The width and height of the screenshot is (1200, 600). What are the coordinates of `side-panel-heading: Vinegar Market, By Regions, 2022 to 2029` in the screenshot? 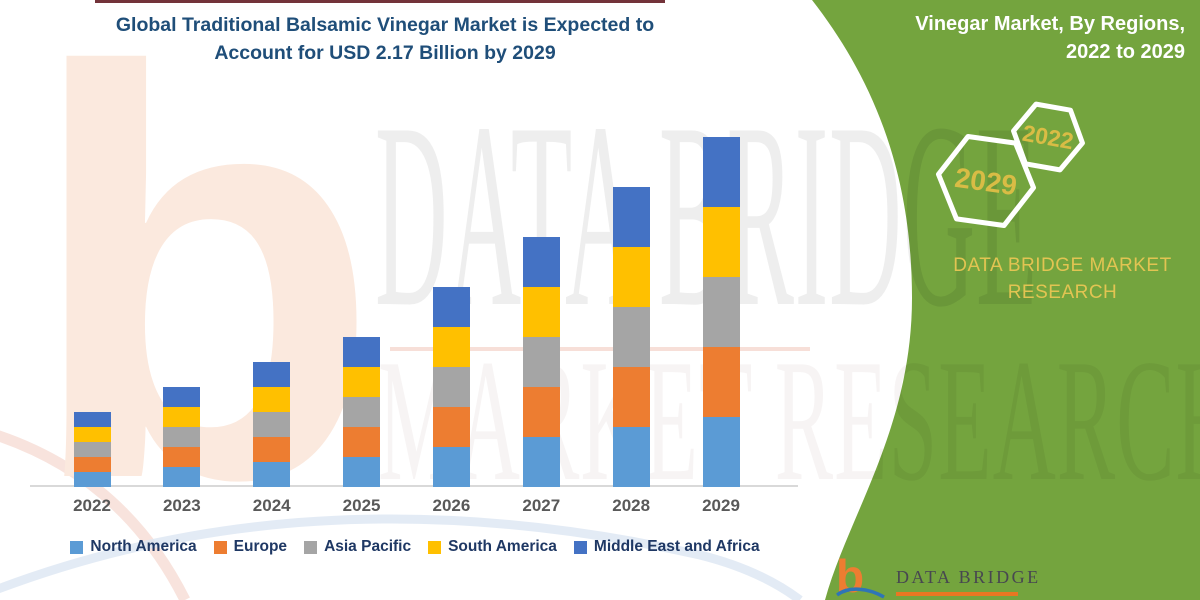 It's located at (1005, 38).